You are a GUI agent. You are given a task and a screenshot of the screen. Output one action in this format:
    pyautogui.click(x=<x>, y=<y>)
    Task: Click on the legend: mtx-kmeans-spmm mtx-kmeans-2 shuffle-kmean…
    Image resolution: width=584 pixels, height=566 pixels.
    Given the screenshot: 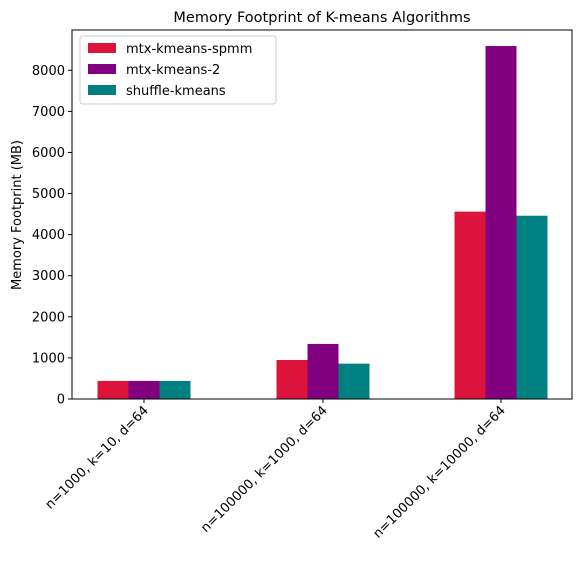 What is the action you would take?
    pyautogui.click(x=178, y=70)
    